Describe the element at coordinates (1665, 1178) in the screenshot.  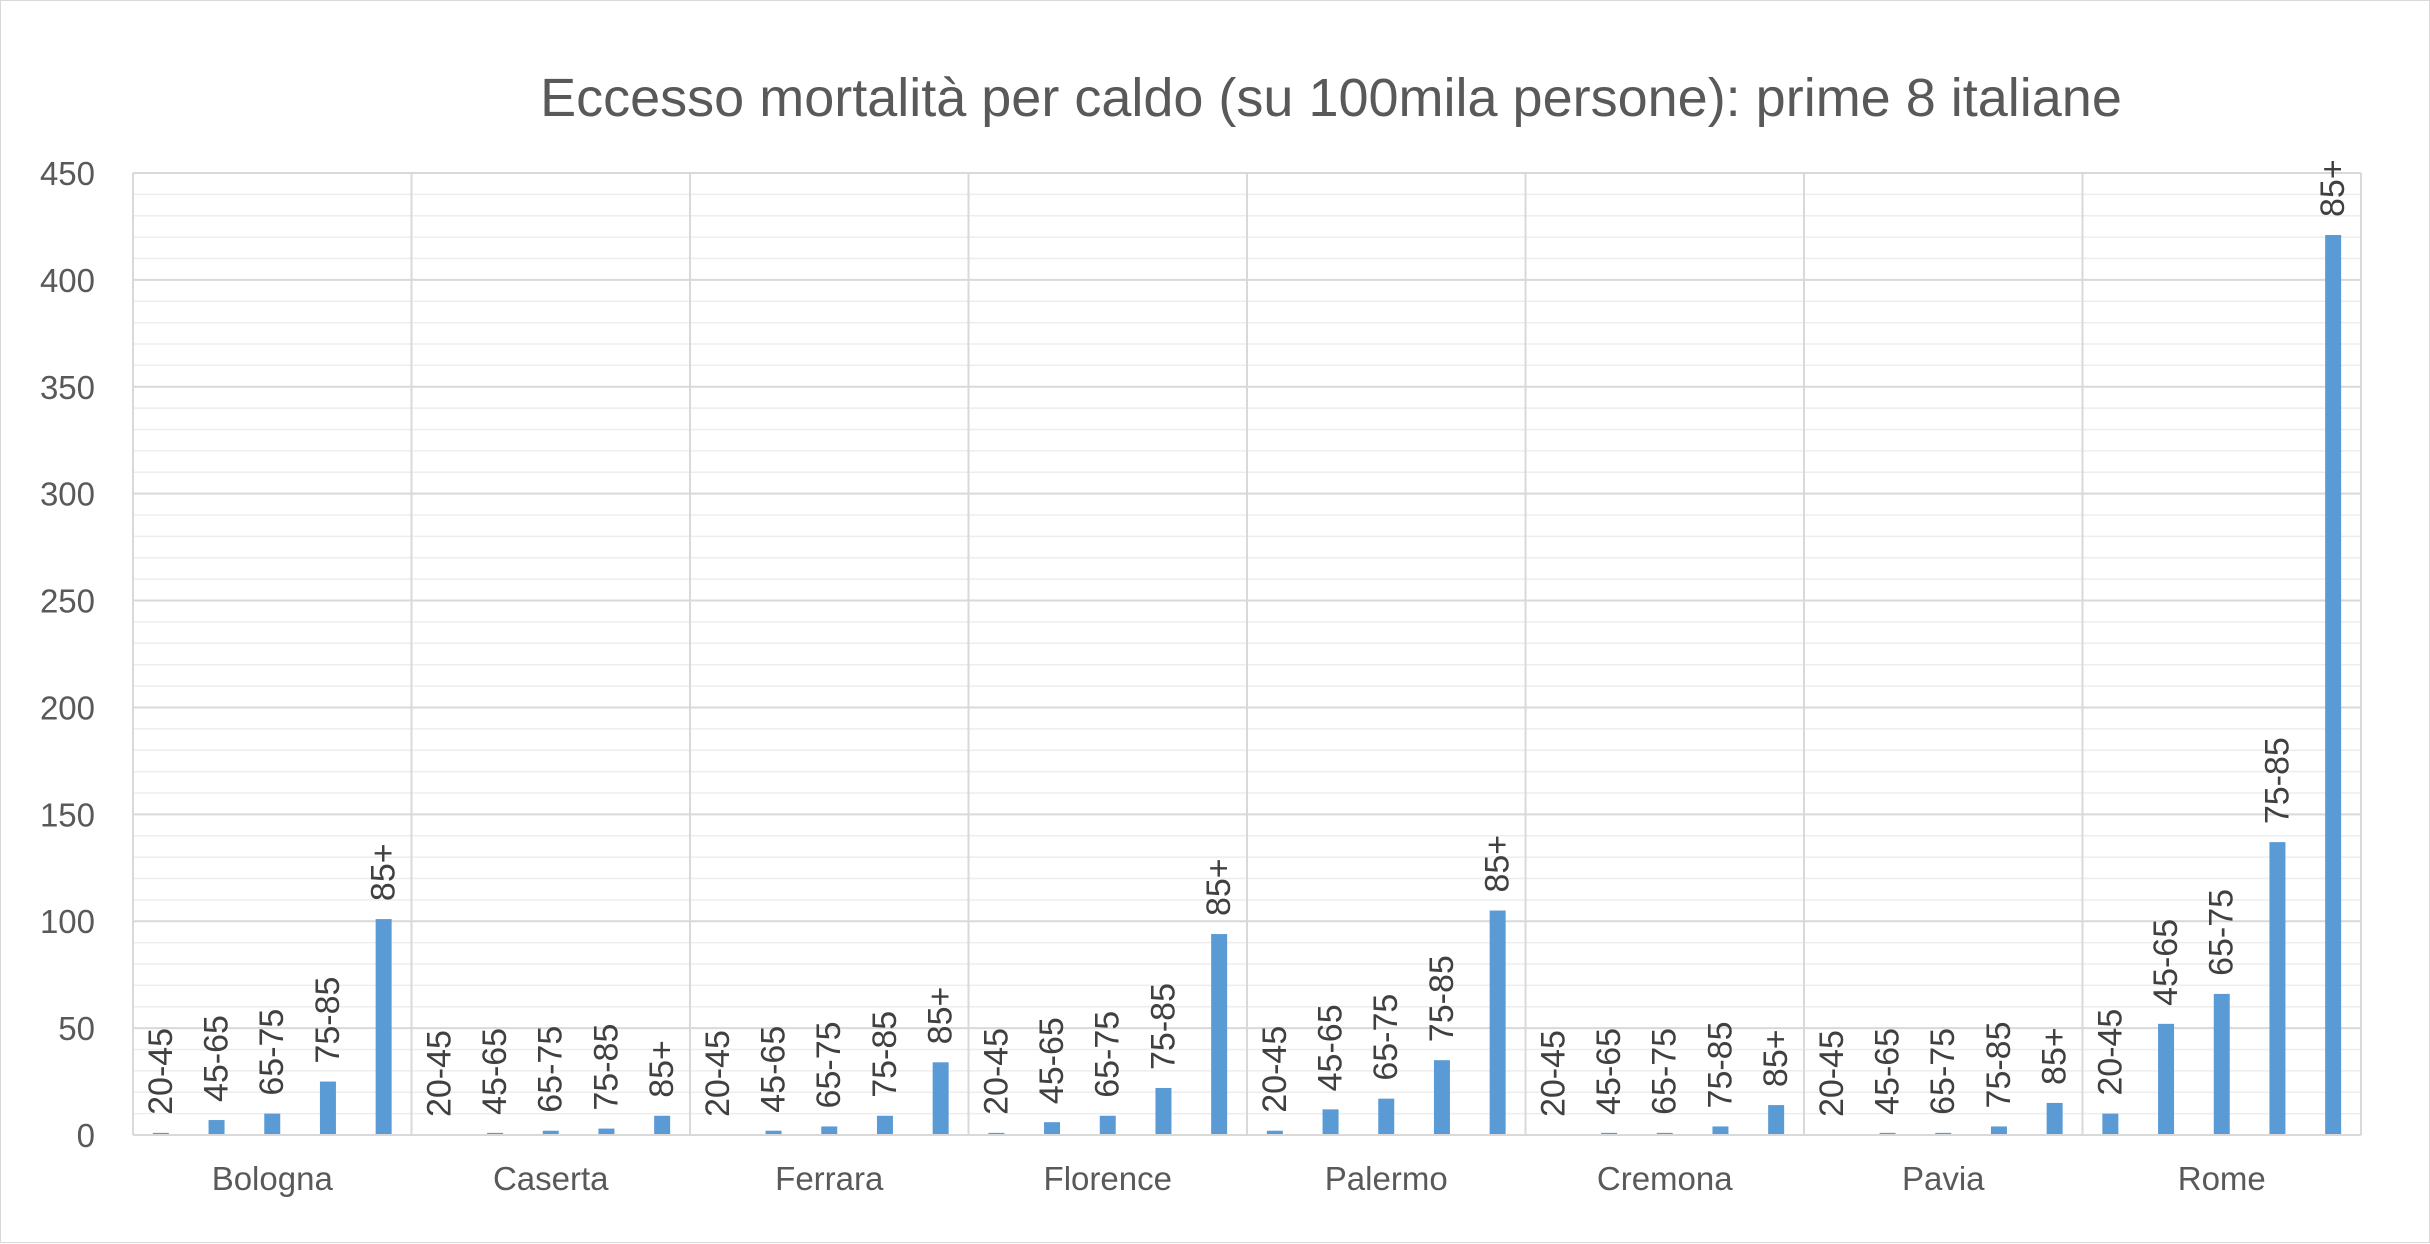
I see `x-category-label: Cremona` at that location.